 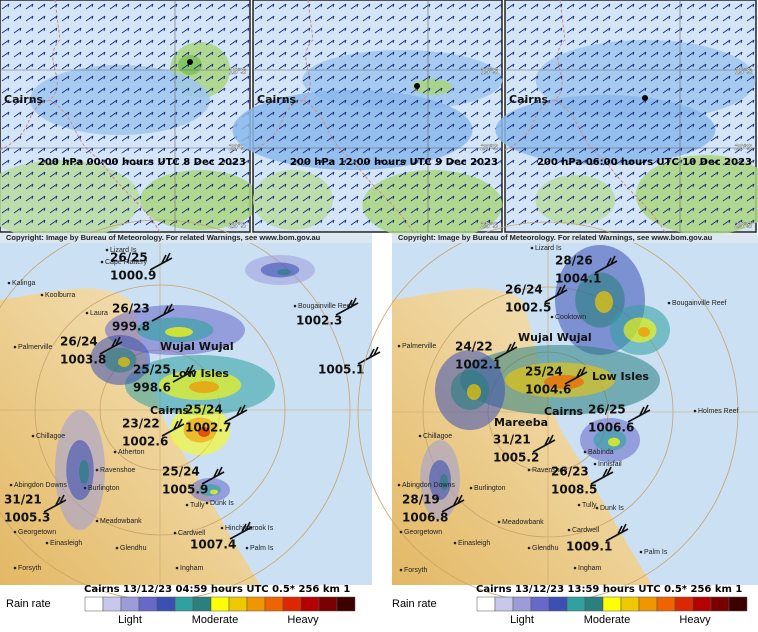 What do you see at coordinates (66, 543) in the screenshot?
I see `place-label: Einasleigh` at bounding box center [66, 543].